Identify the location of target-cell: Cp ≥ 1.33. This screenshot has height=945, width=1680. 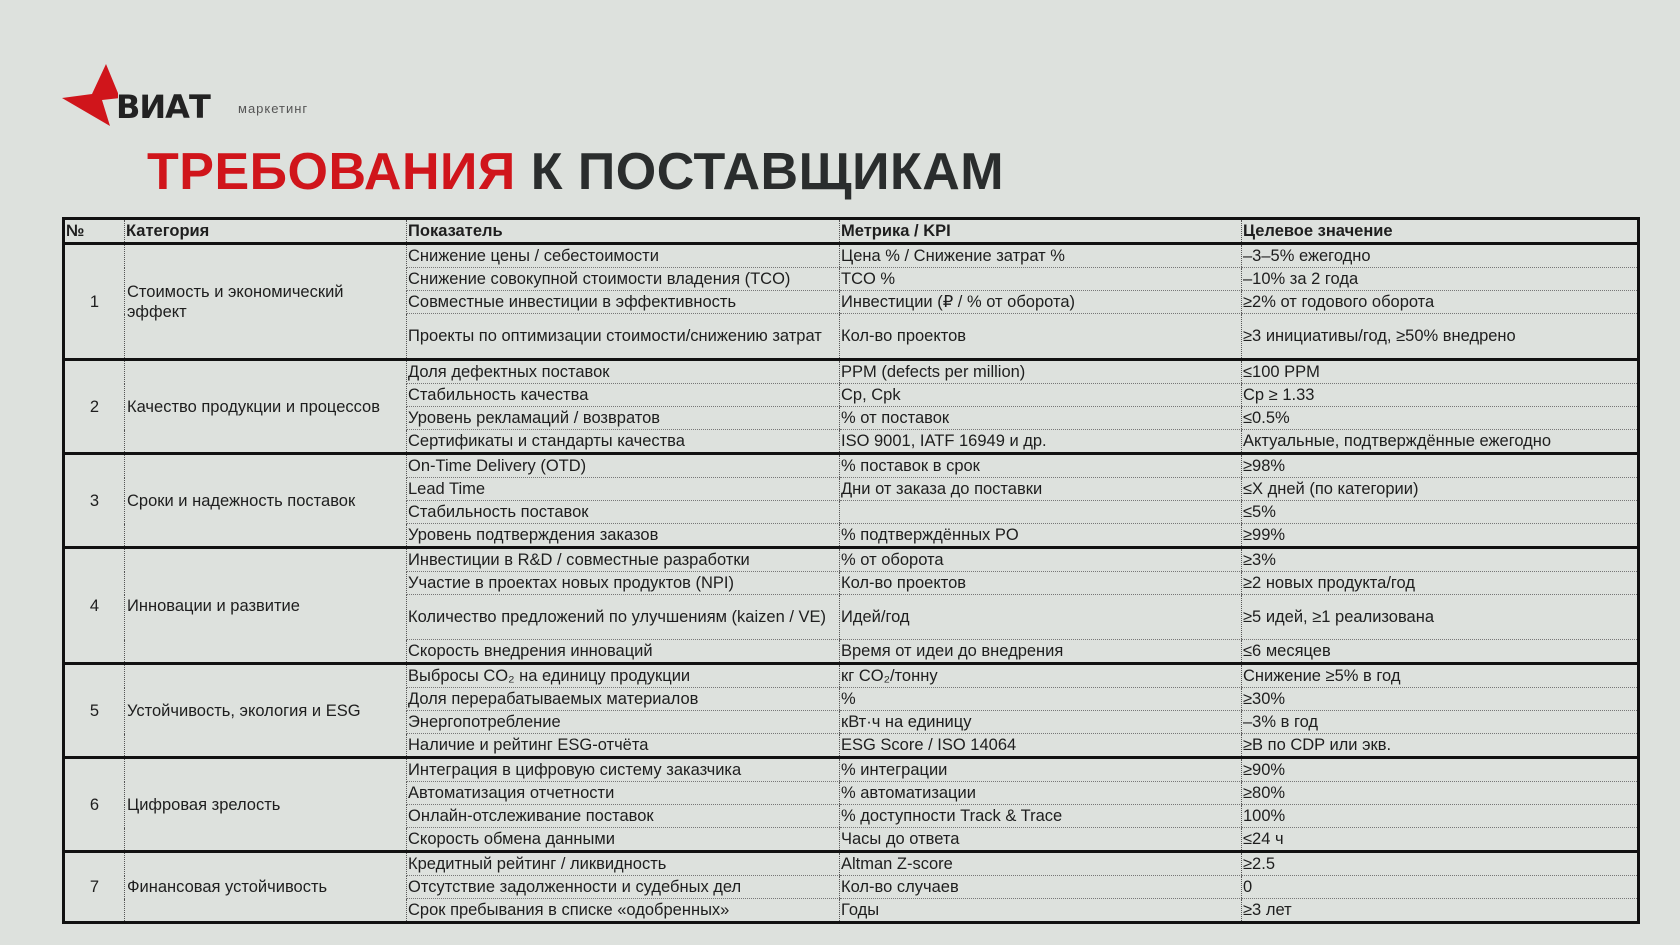
(1440, 395).